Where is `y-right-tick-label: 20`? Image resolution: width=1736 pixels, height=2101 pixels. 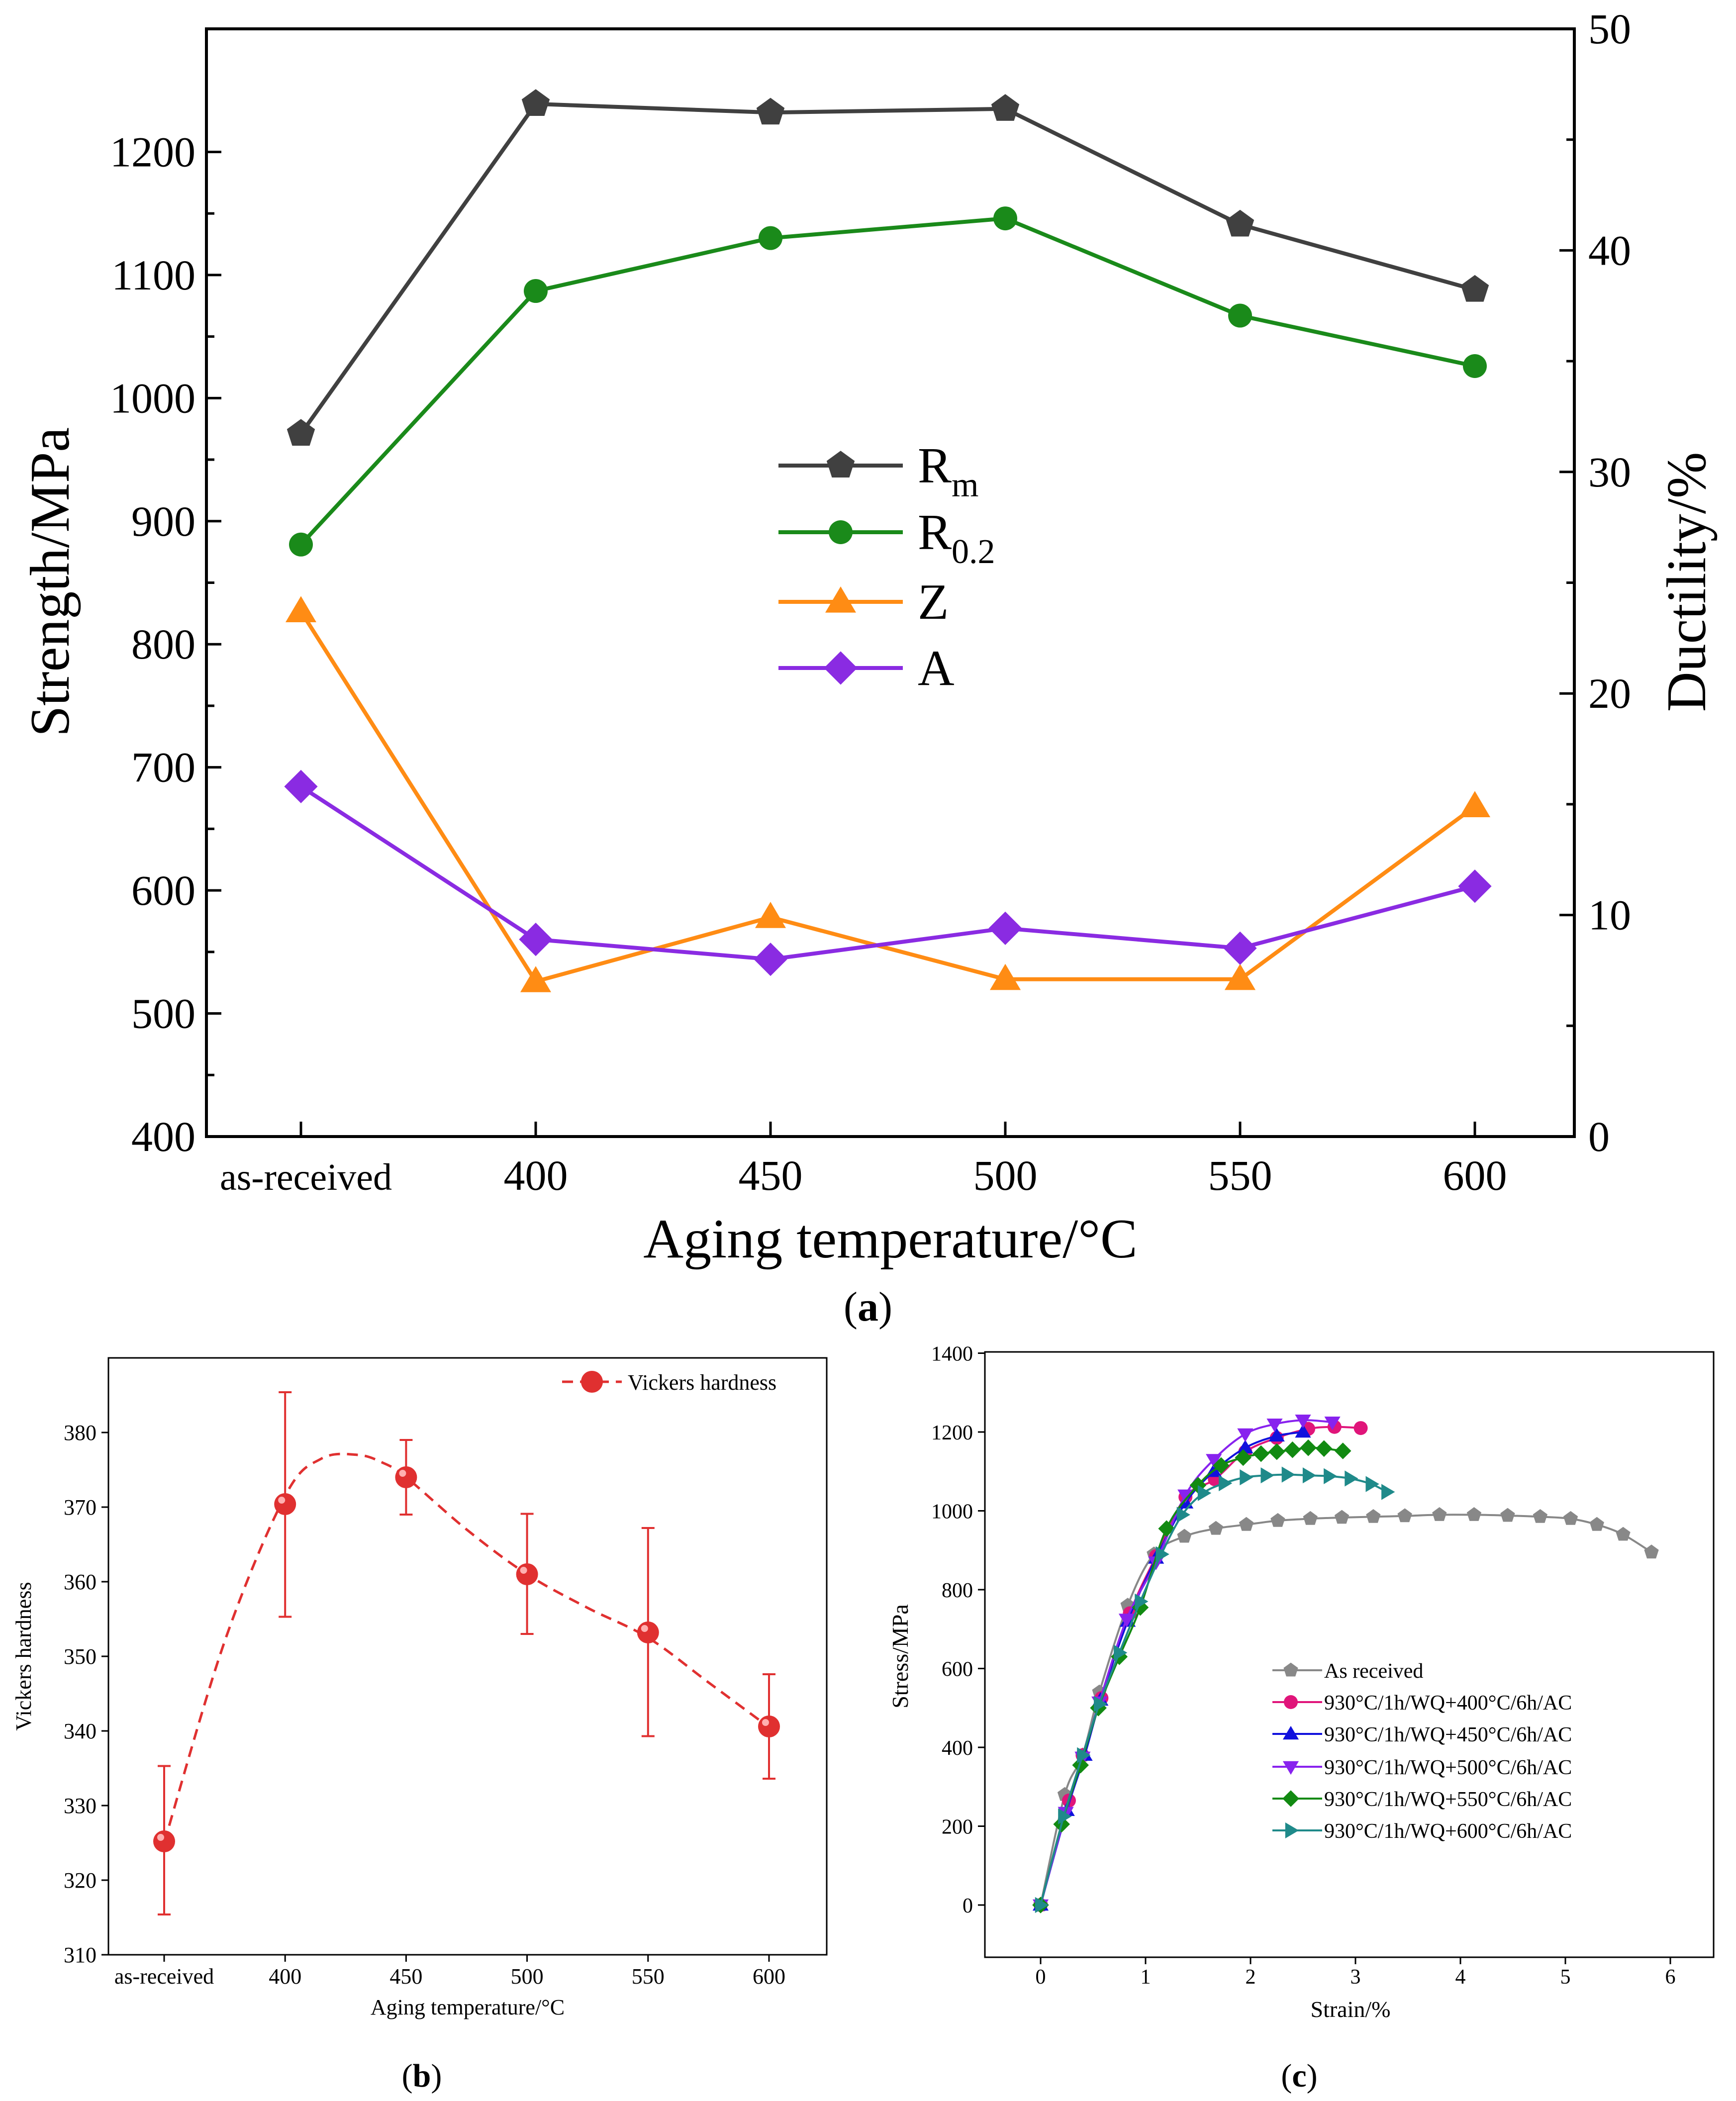 y-right-tick-label: 20 is located at coordinates (1609, 693).